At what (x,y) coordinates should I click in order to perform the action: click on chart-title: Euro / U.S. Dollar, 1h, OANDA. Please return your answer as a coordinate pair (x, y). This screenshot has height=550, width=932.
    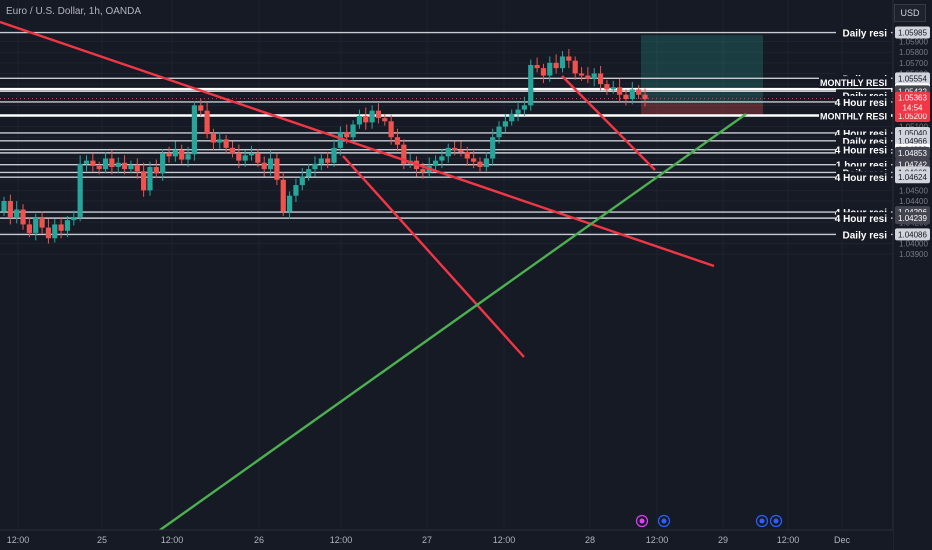
    Looking at the image, I should click on (74, 11).